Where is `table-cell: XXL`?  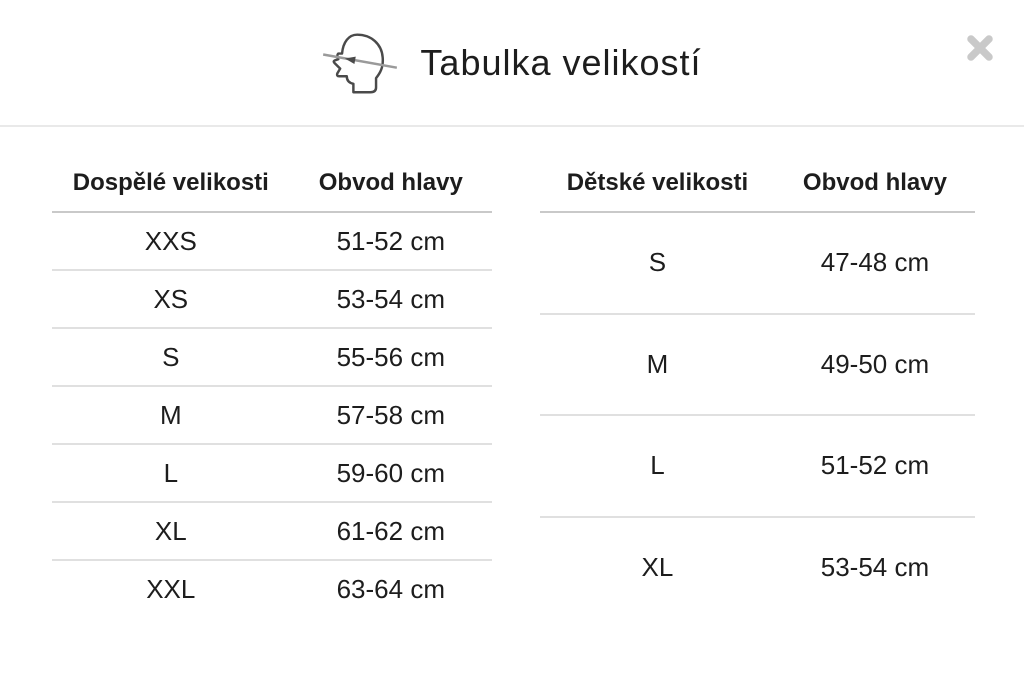 table-cell: XXL is located at coordinates (171, 589).